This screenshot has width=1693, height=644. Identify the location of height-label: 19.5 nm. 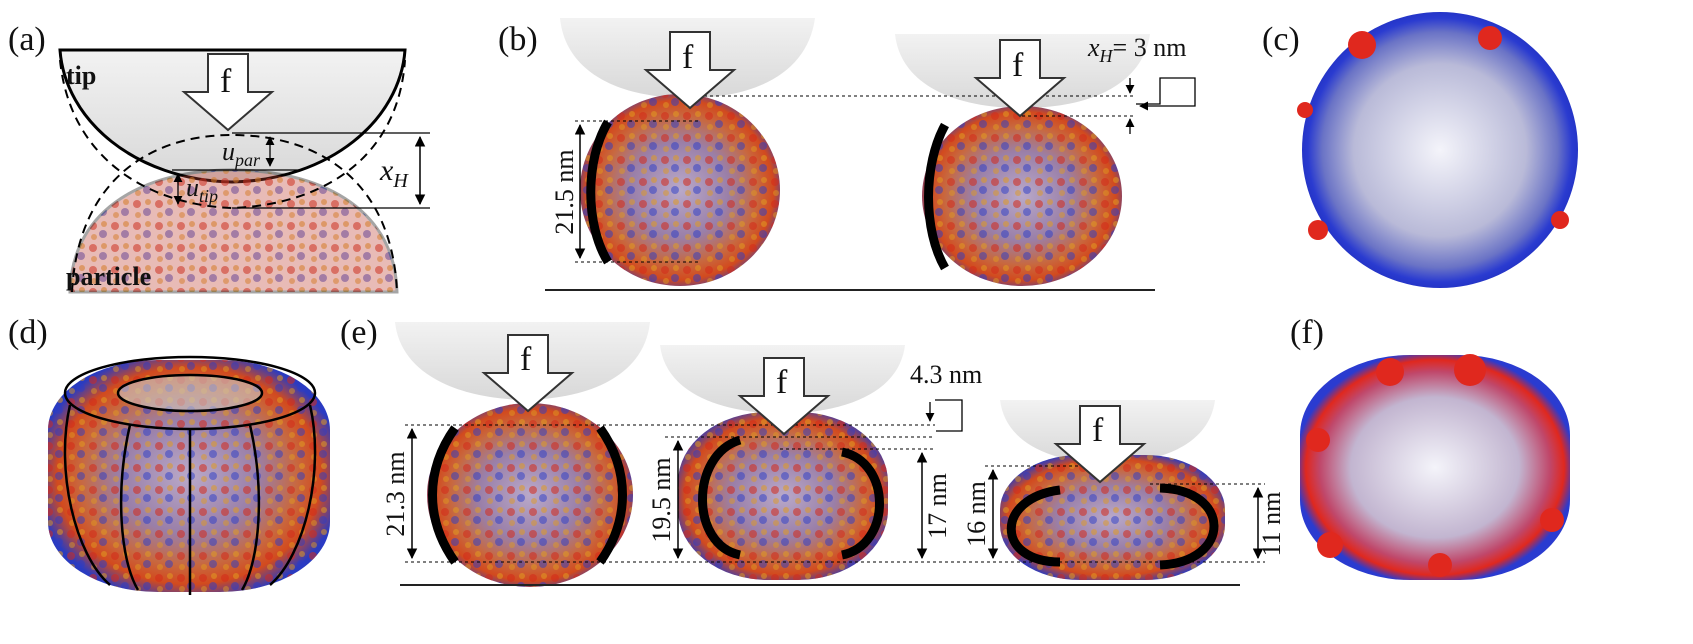
(661, 499).